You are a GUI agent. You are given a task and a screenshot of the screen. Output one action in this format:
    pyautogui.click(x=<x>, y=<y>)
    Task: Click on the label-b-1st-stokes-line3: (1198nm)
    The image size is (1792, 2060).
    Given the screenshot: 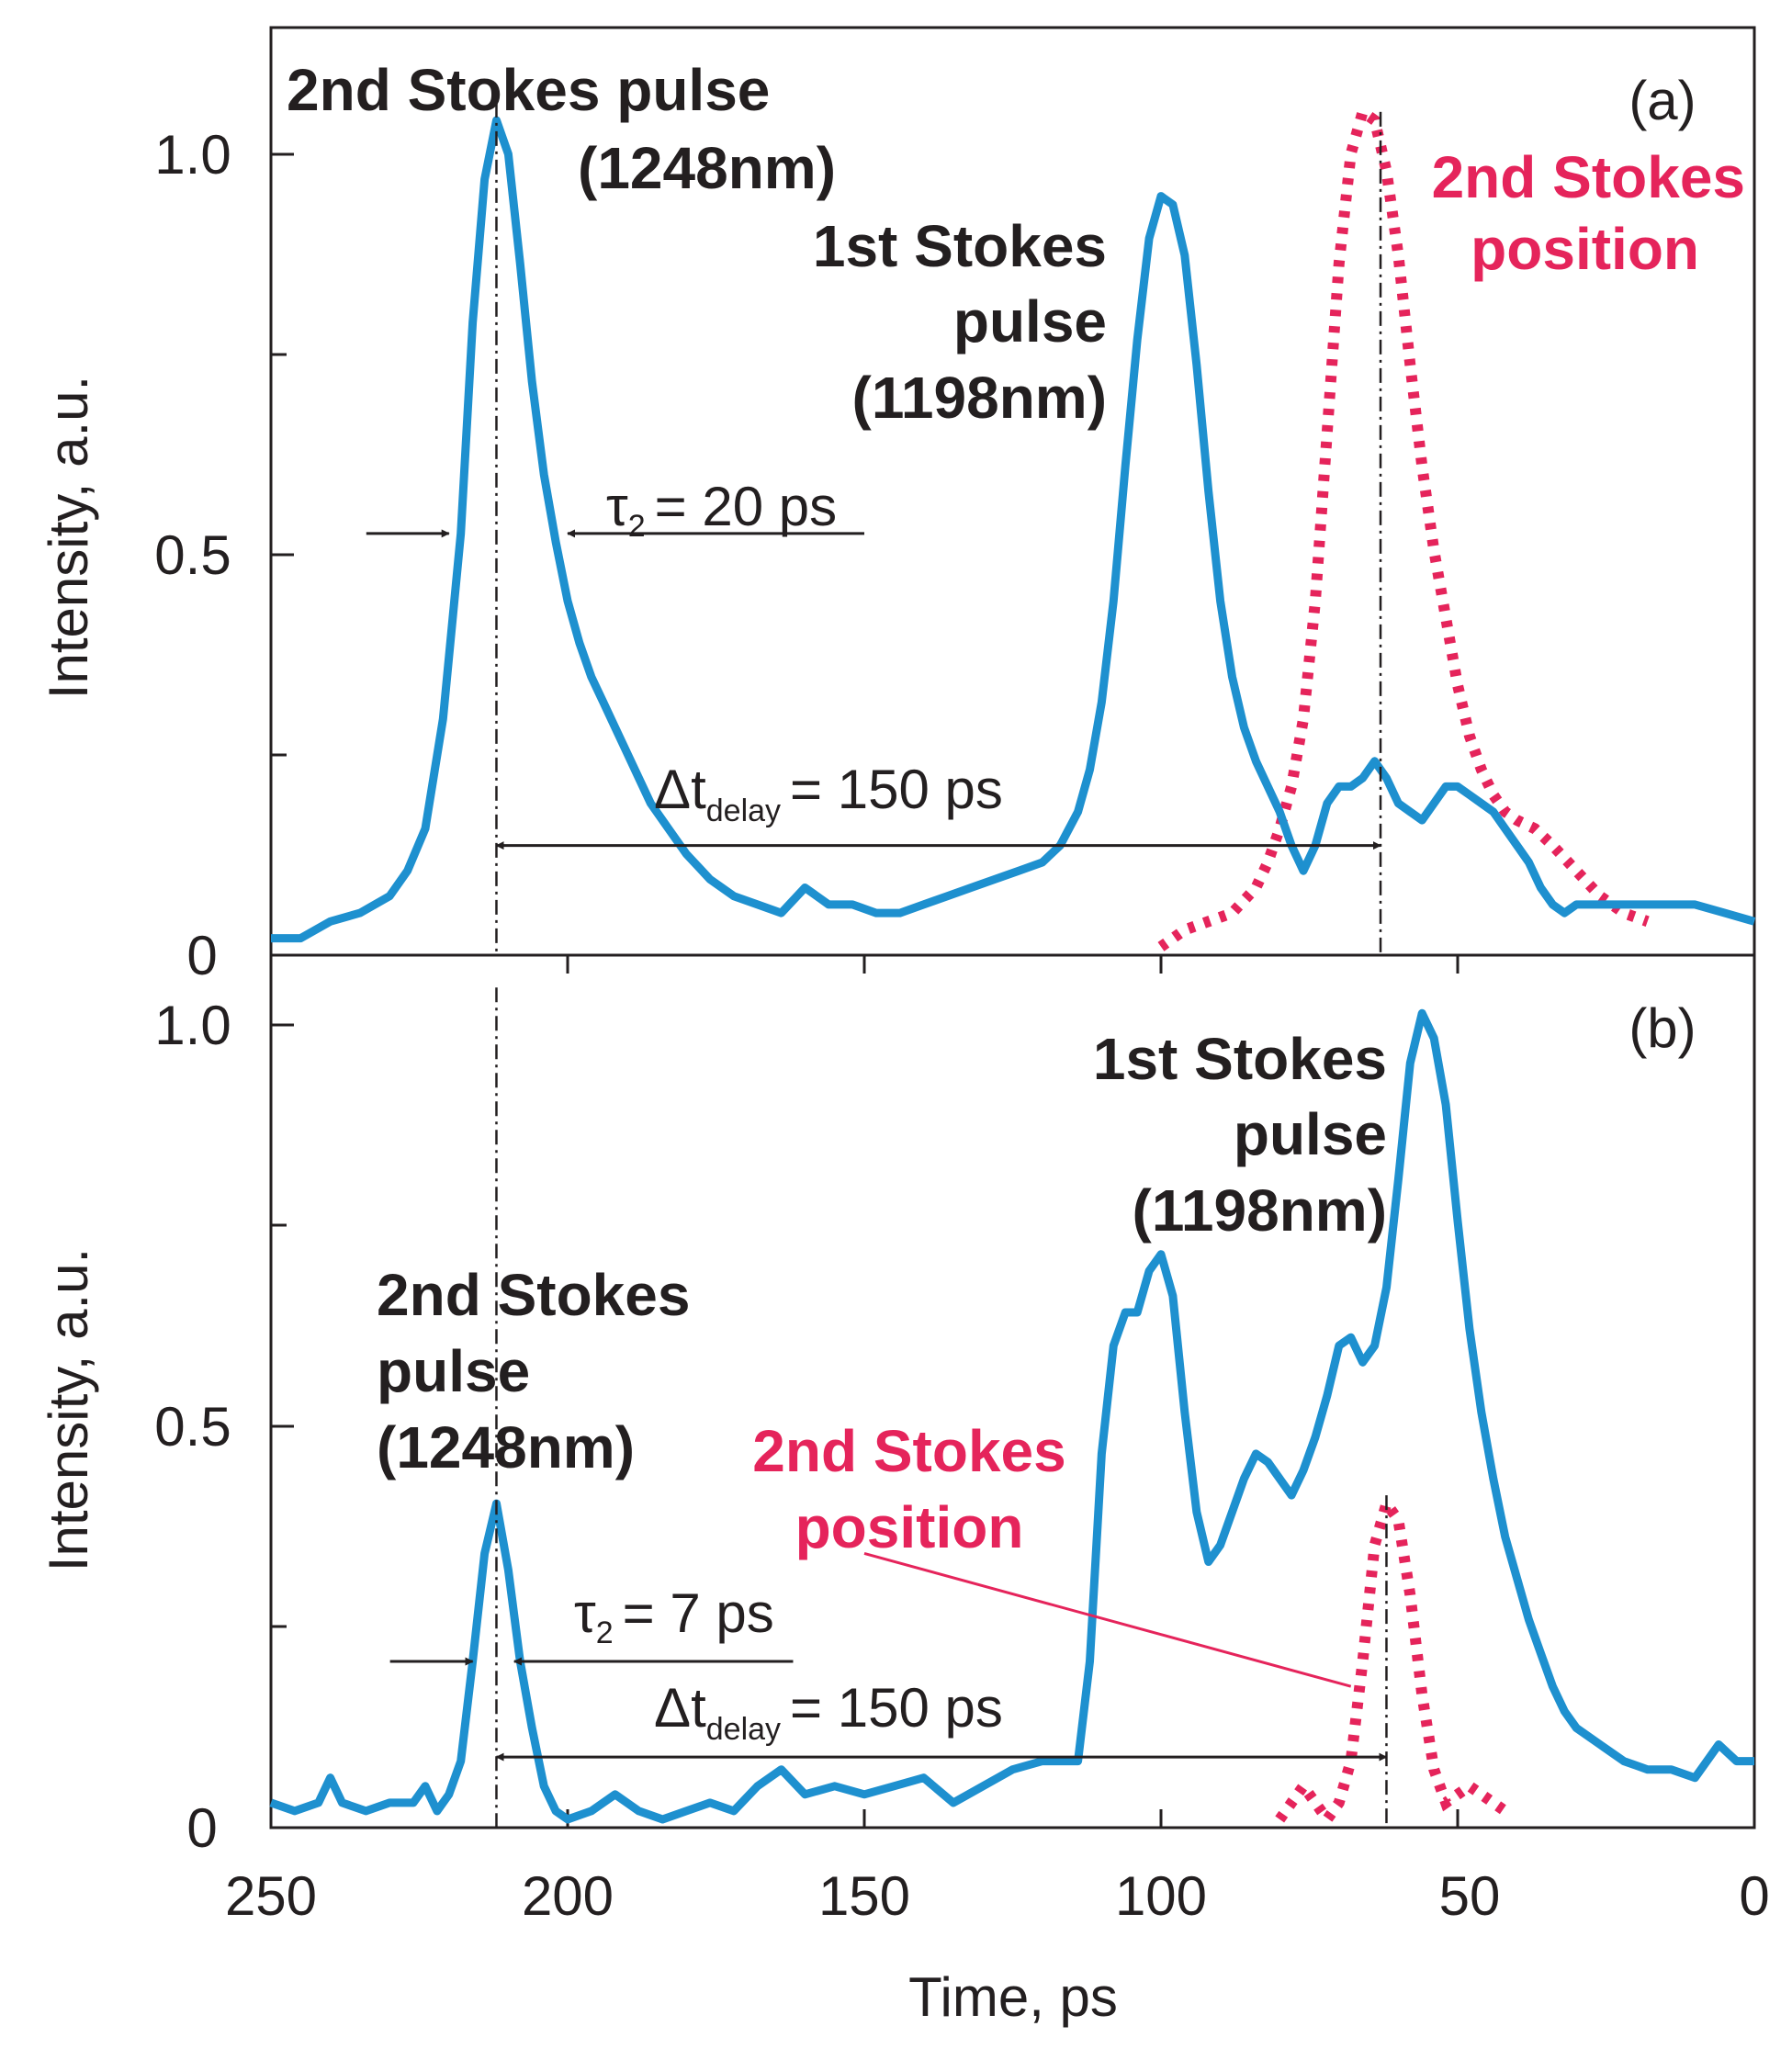 What is the action you would take?
    pyautogui.click(x=1260, y=1210)
    